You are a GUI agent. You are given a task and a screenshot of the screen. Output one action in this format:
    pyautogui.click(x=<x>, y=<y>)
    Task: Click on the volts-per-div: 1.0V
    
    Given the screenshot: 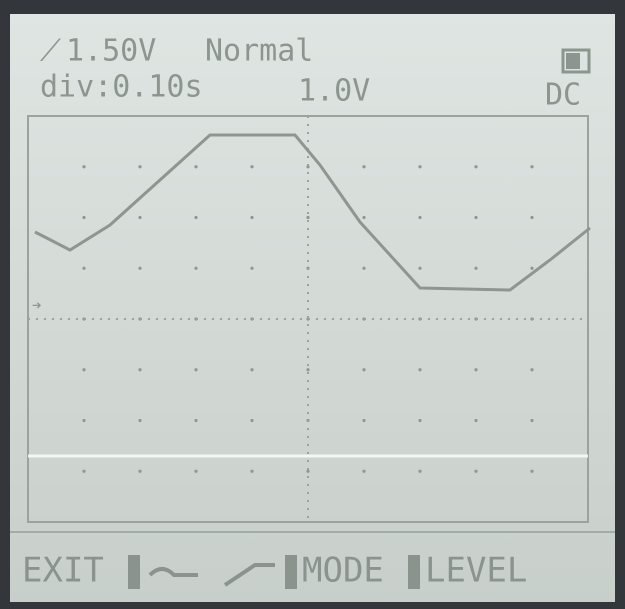 What is the action you would take?
    pyautogui.click(x=334, y=91)
    